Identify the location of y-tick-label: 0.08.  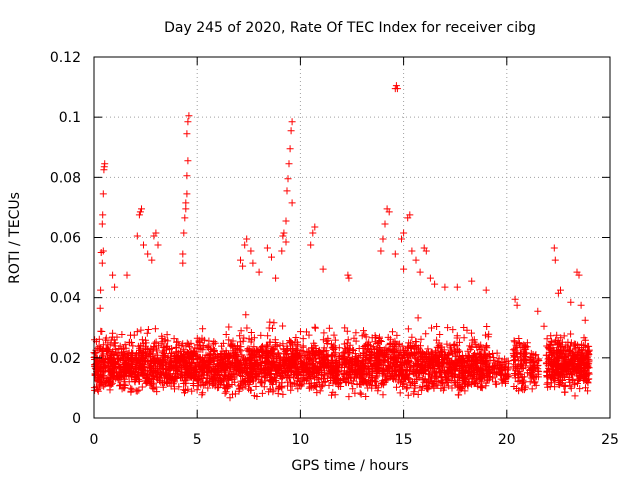
(65, 178).